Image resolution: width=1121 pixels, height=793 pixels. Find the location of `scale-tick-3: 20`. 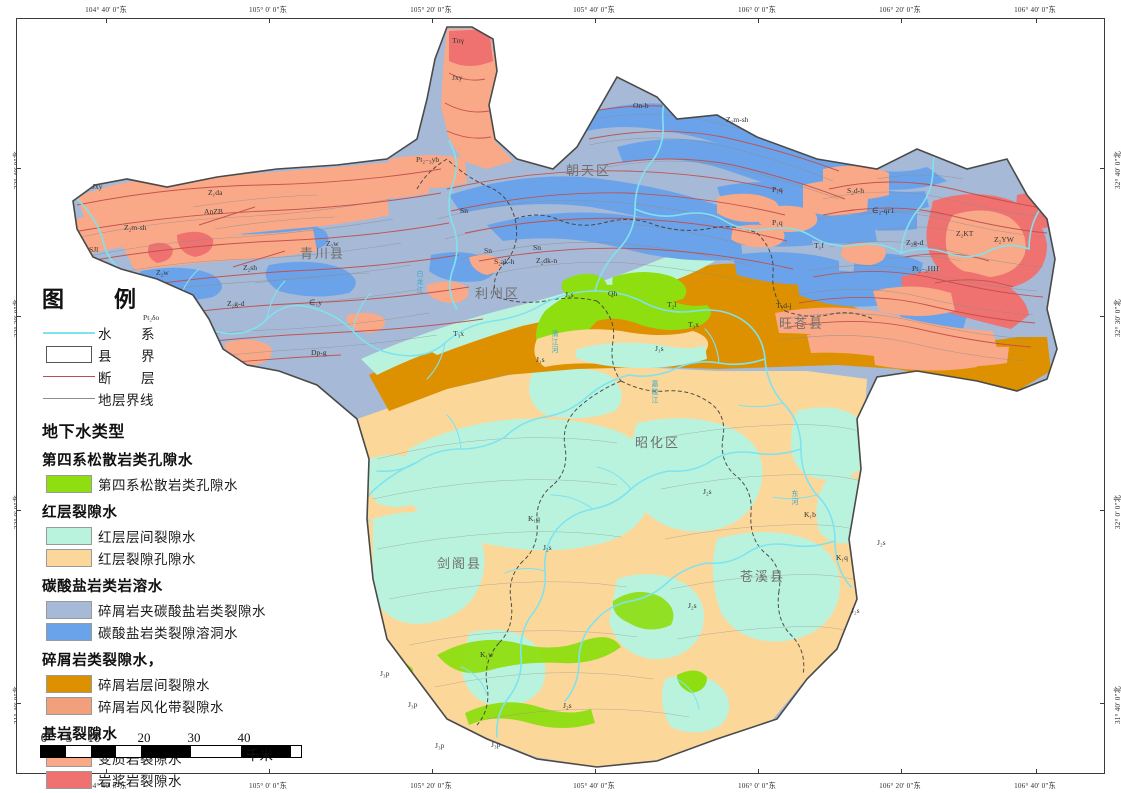

scale-tick-3: 20 is located at coordinates (144, 737).